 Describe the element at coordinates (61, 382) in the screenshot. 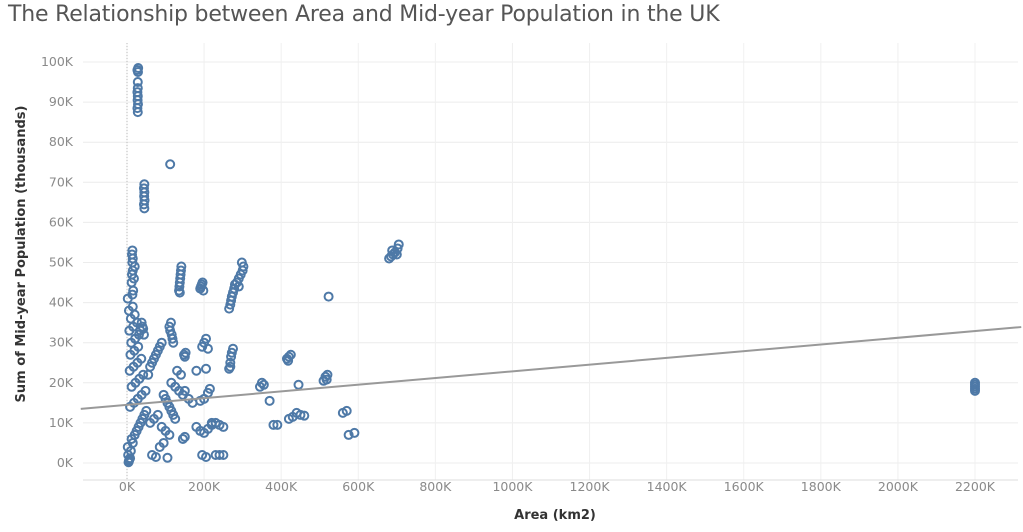

I see `y-tick-label: 20K` at that location.